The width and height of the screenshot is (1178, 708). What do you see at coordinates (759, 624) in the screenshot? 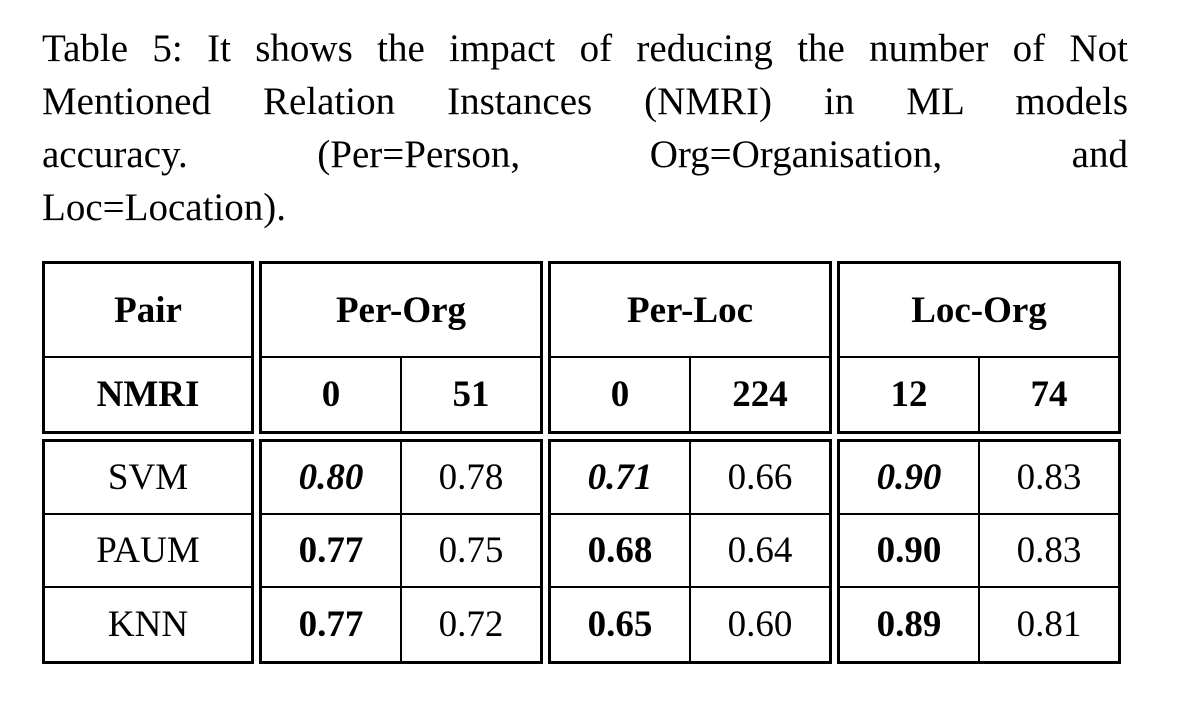
I see `accuracy-value: 0.60` at bounding box center [759, 624].